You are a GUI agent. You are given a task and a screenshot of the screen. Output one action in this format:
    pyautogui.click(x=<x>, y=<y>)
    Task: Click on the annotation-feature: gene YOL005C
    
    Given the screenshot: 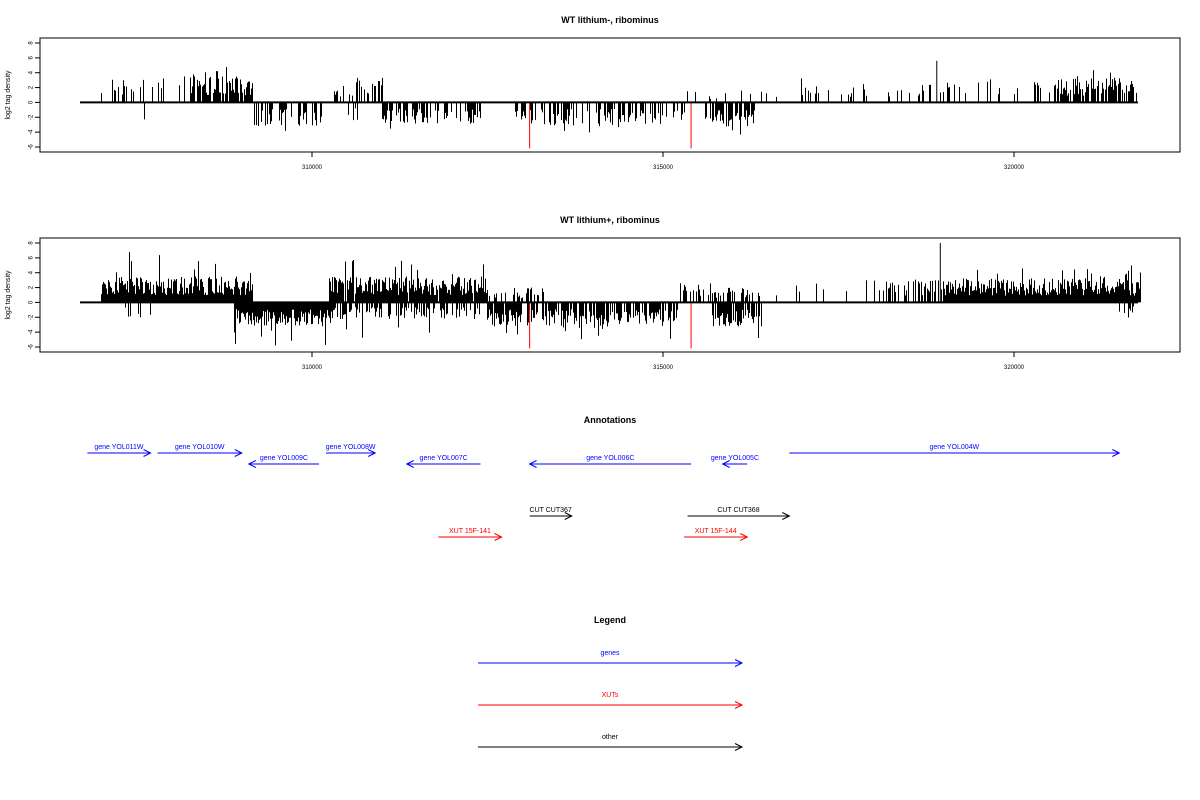 What is the action you would take?
    pyautogui.click(x=735, y=461)
    